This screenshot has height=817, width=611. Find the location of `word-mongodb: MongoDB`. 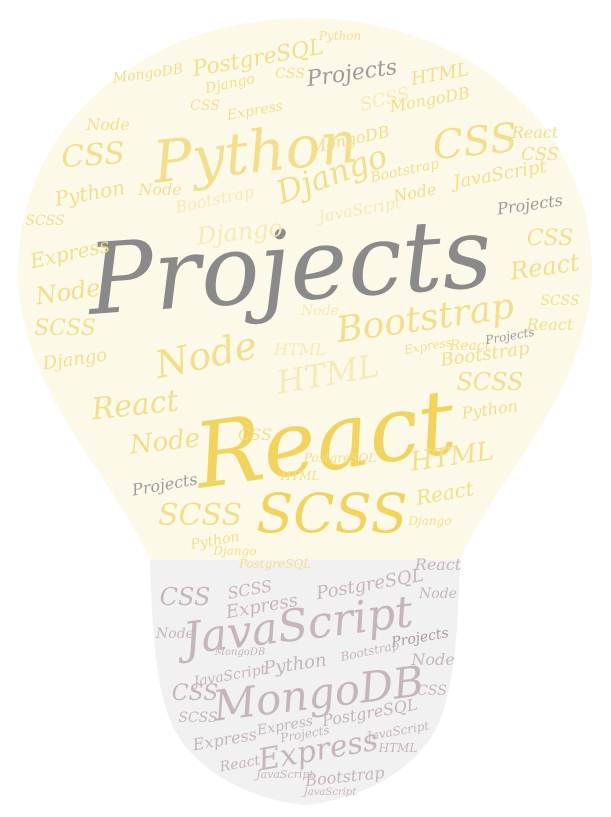

word-mongodb: MongoDB is located at coordinates (240, 652).